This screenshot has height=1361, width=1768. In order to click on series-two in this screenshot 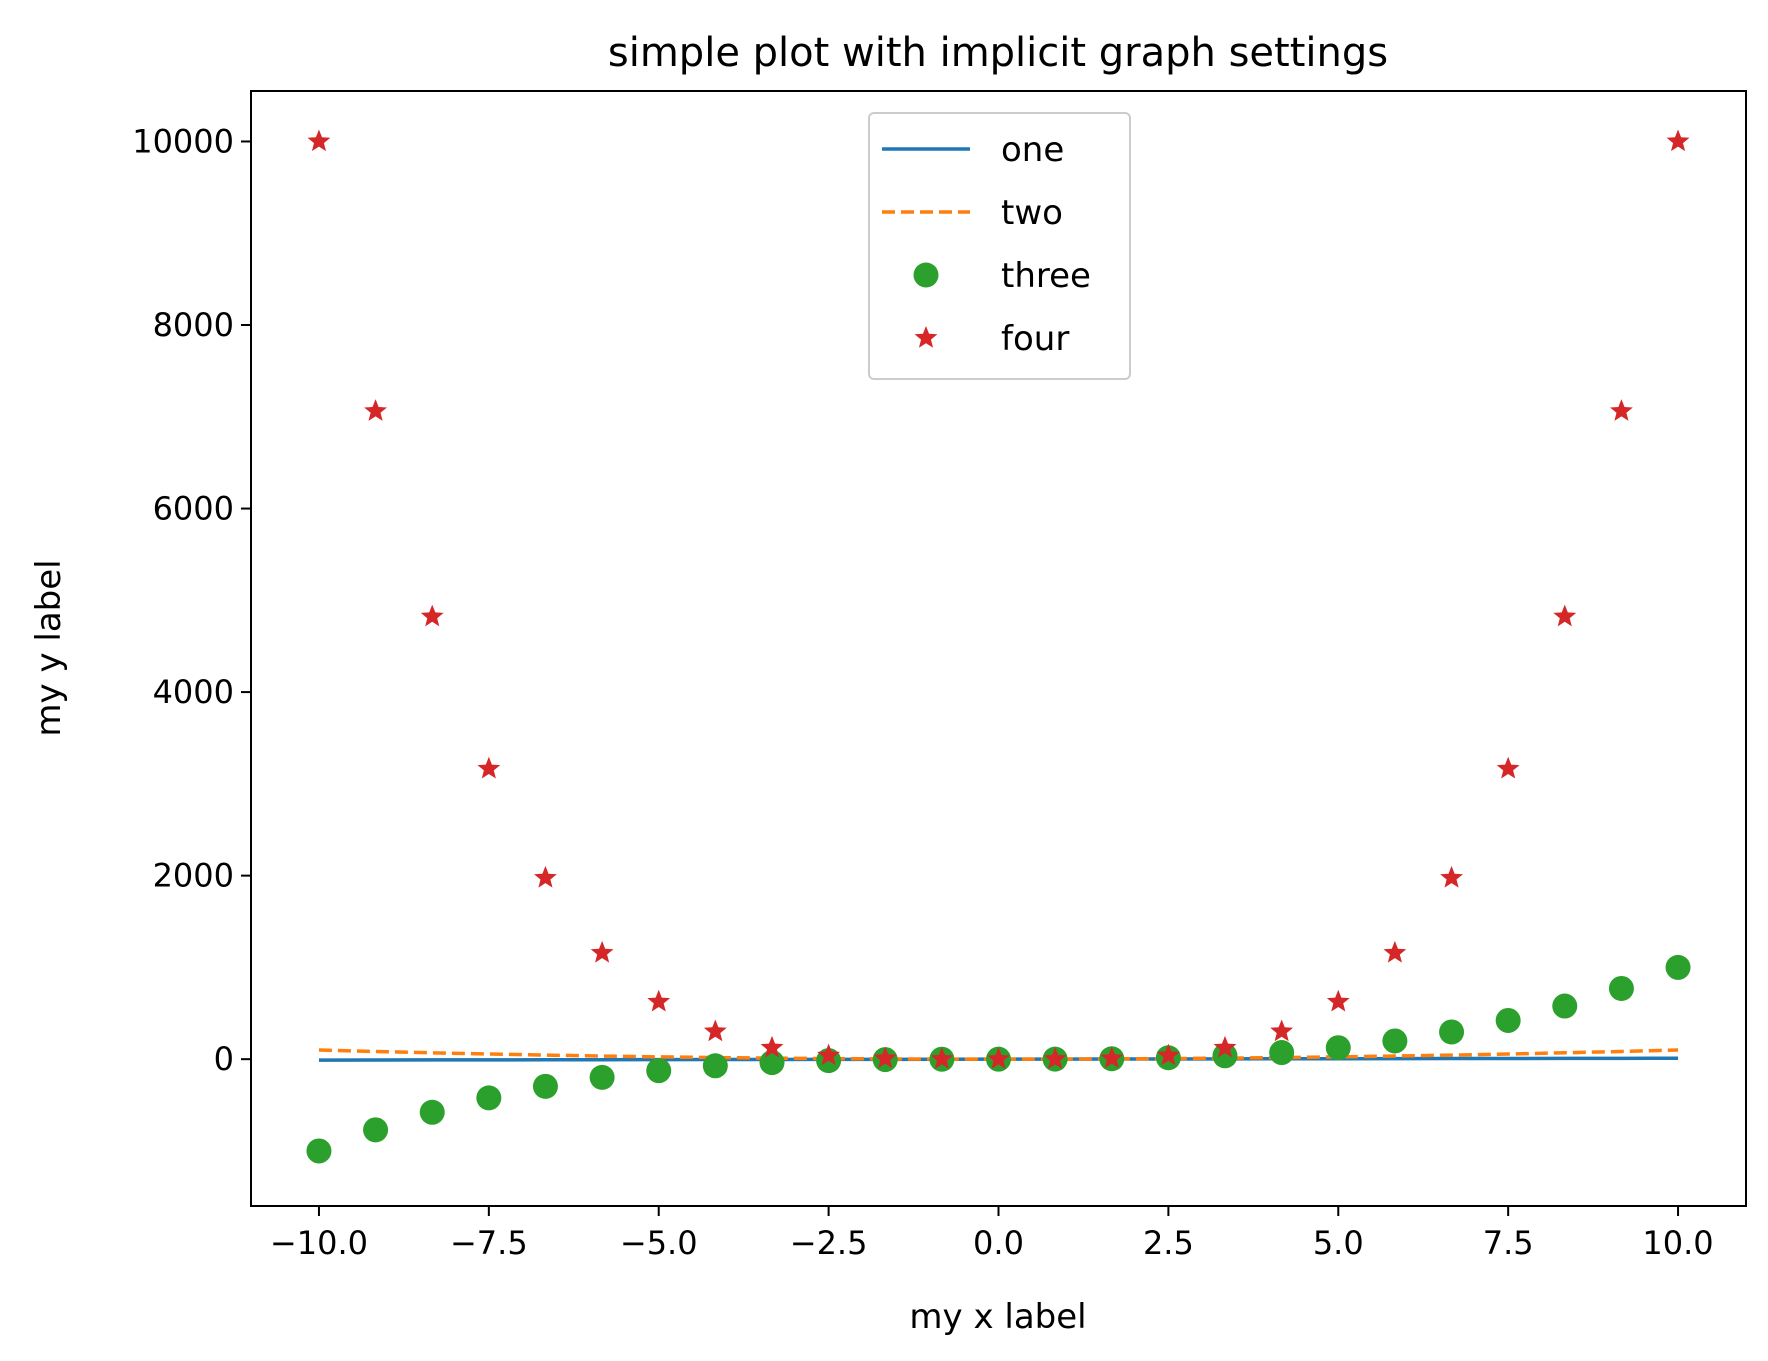, I will do `click(998, 1054)`.